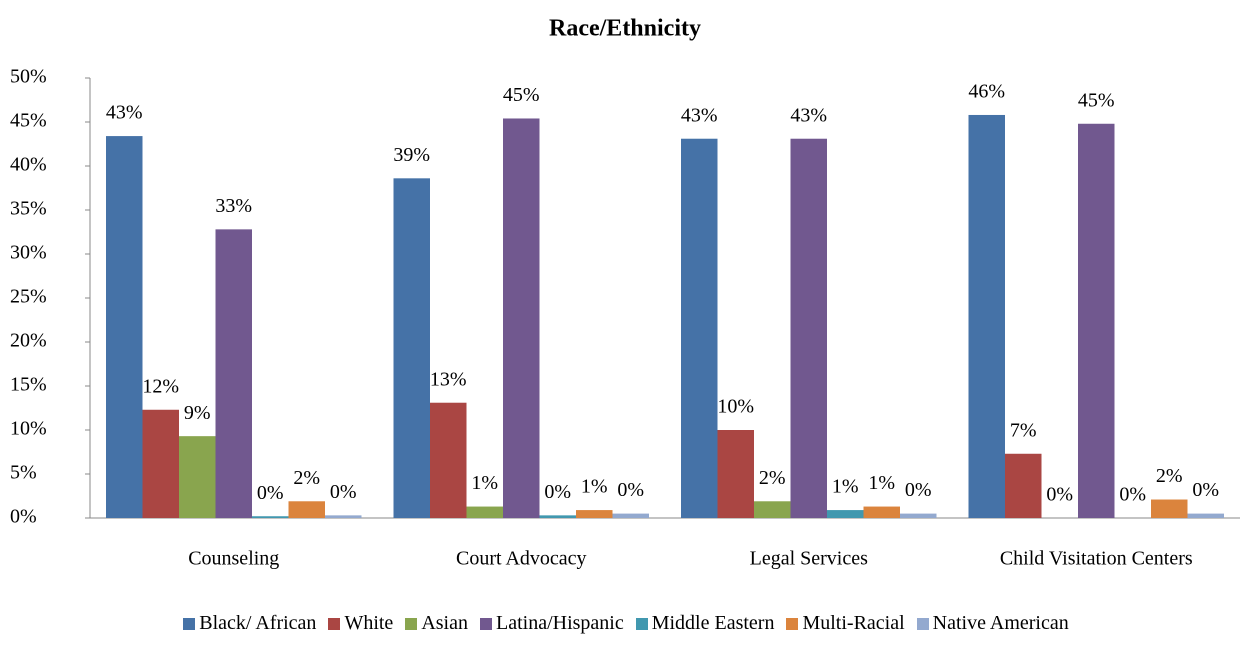 The image size is (1252, 666). Describe the element at coordinates (809, 559) in the screenshot. I see `x-tick-label: Legal Services` at that location.